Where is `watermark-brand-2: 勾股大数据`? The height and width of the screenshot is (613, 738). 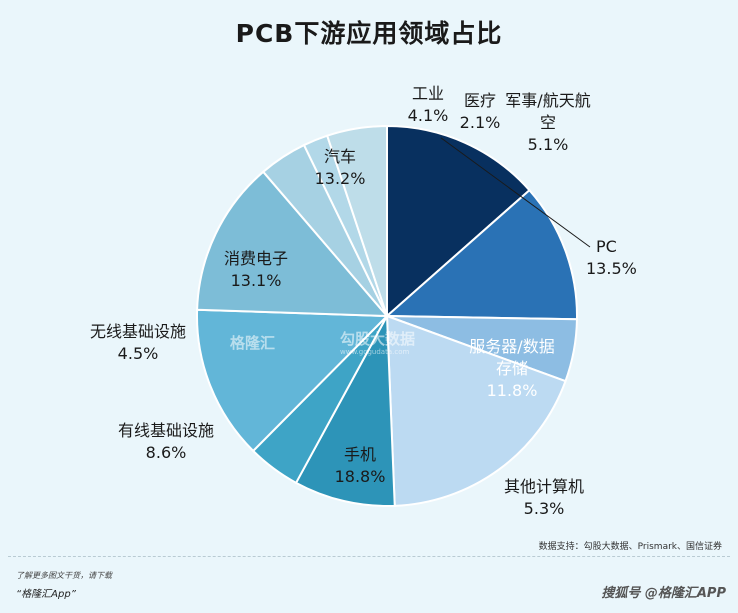 watermark-brand-2: 勾股大数据 is located at coordinates (377, 339).